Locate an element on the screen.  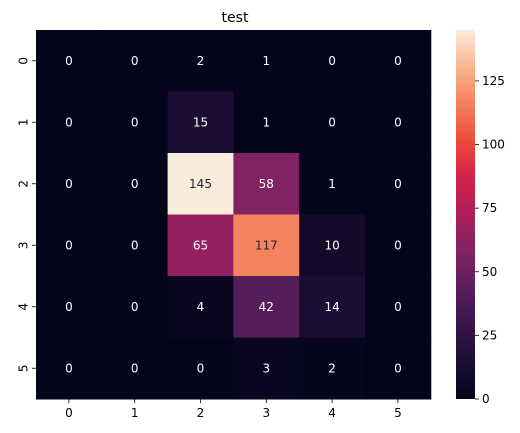
colorbar-tick-label: 50 is located at coordinates (489, 272).